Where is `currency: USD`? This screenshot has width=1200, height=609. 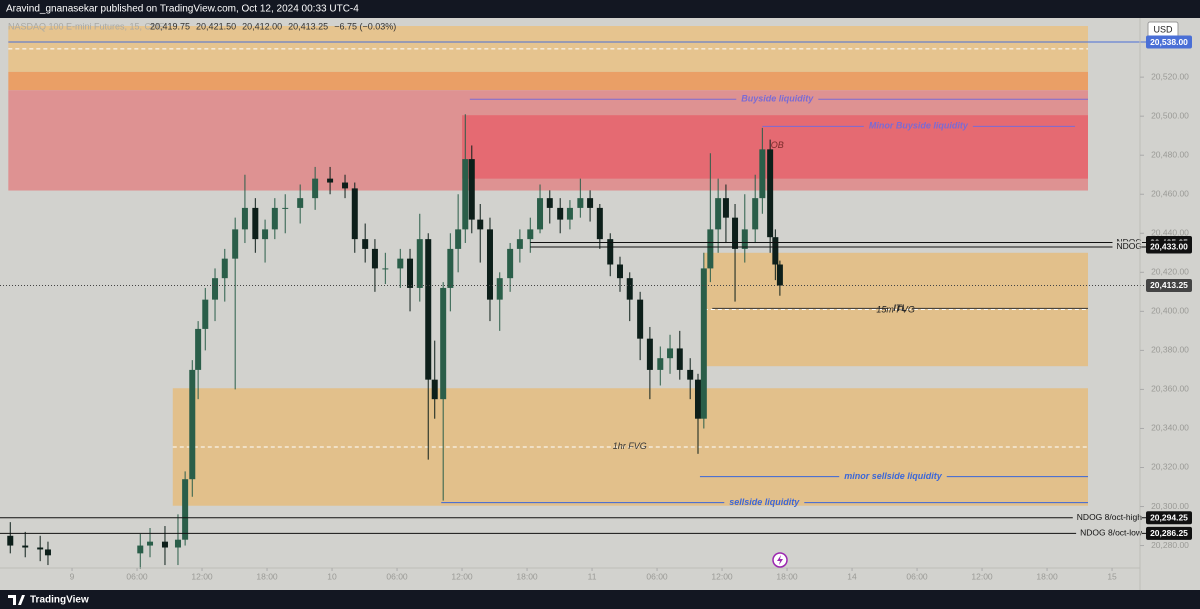
currency: USD is located at coordinates (1163, 29).